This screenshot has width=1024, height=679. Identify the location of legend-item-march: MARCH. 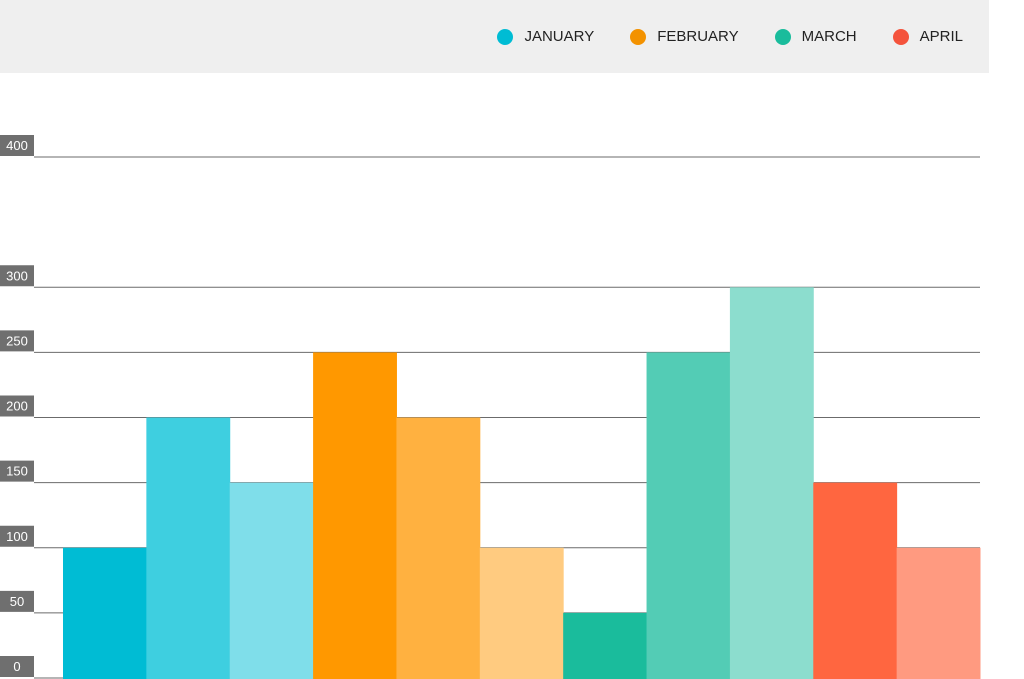
(815, 36).